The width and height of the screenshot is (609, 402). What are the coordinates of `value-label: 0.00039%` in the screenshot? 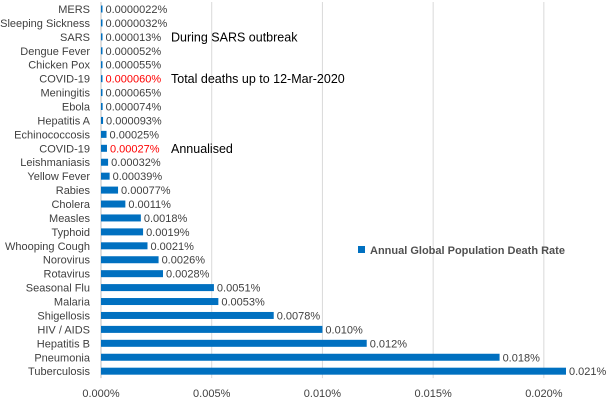 It's located at (138, 177).